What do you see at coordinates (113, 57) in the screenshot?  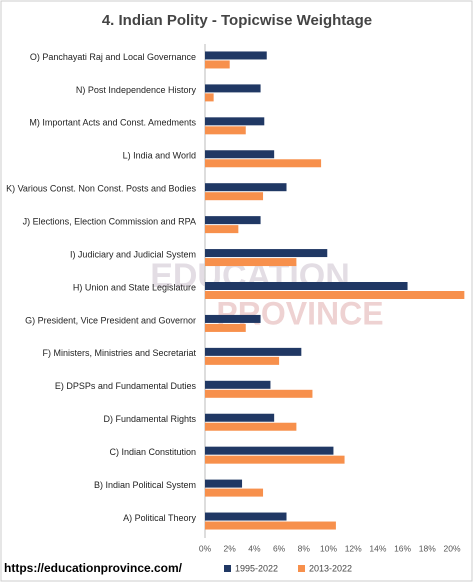 I see `y-tick-label: O) Panchayati Raj and Local Governance` at bounding box center [113, 57].